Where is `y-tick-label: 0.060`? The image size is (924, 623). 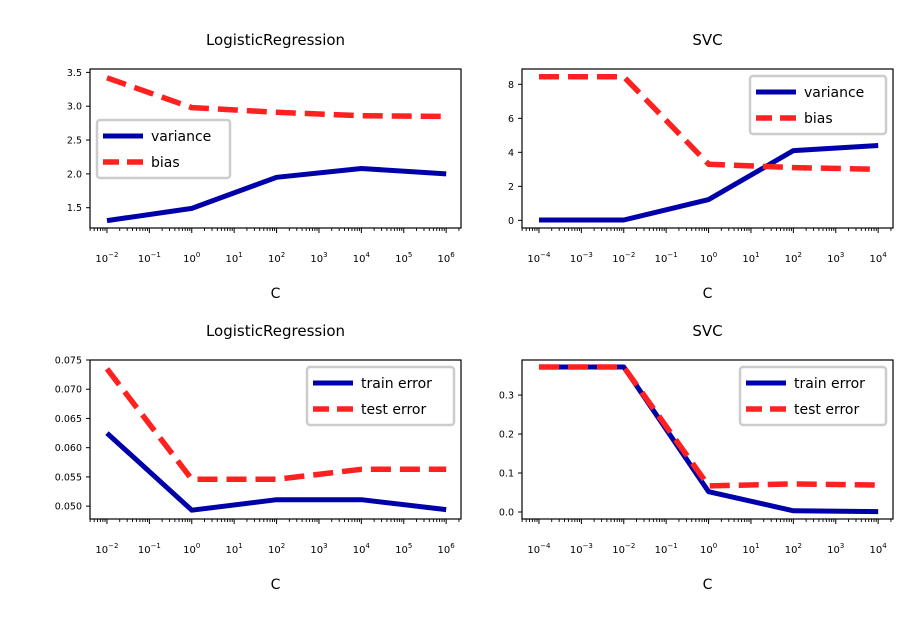 y-tick-label: 0.060 is located at coordinates (68, 448).